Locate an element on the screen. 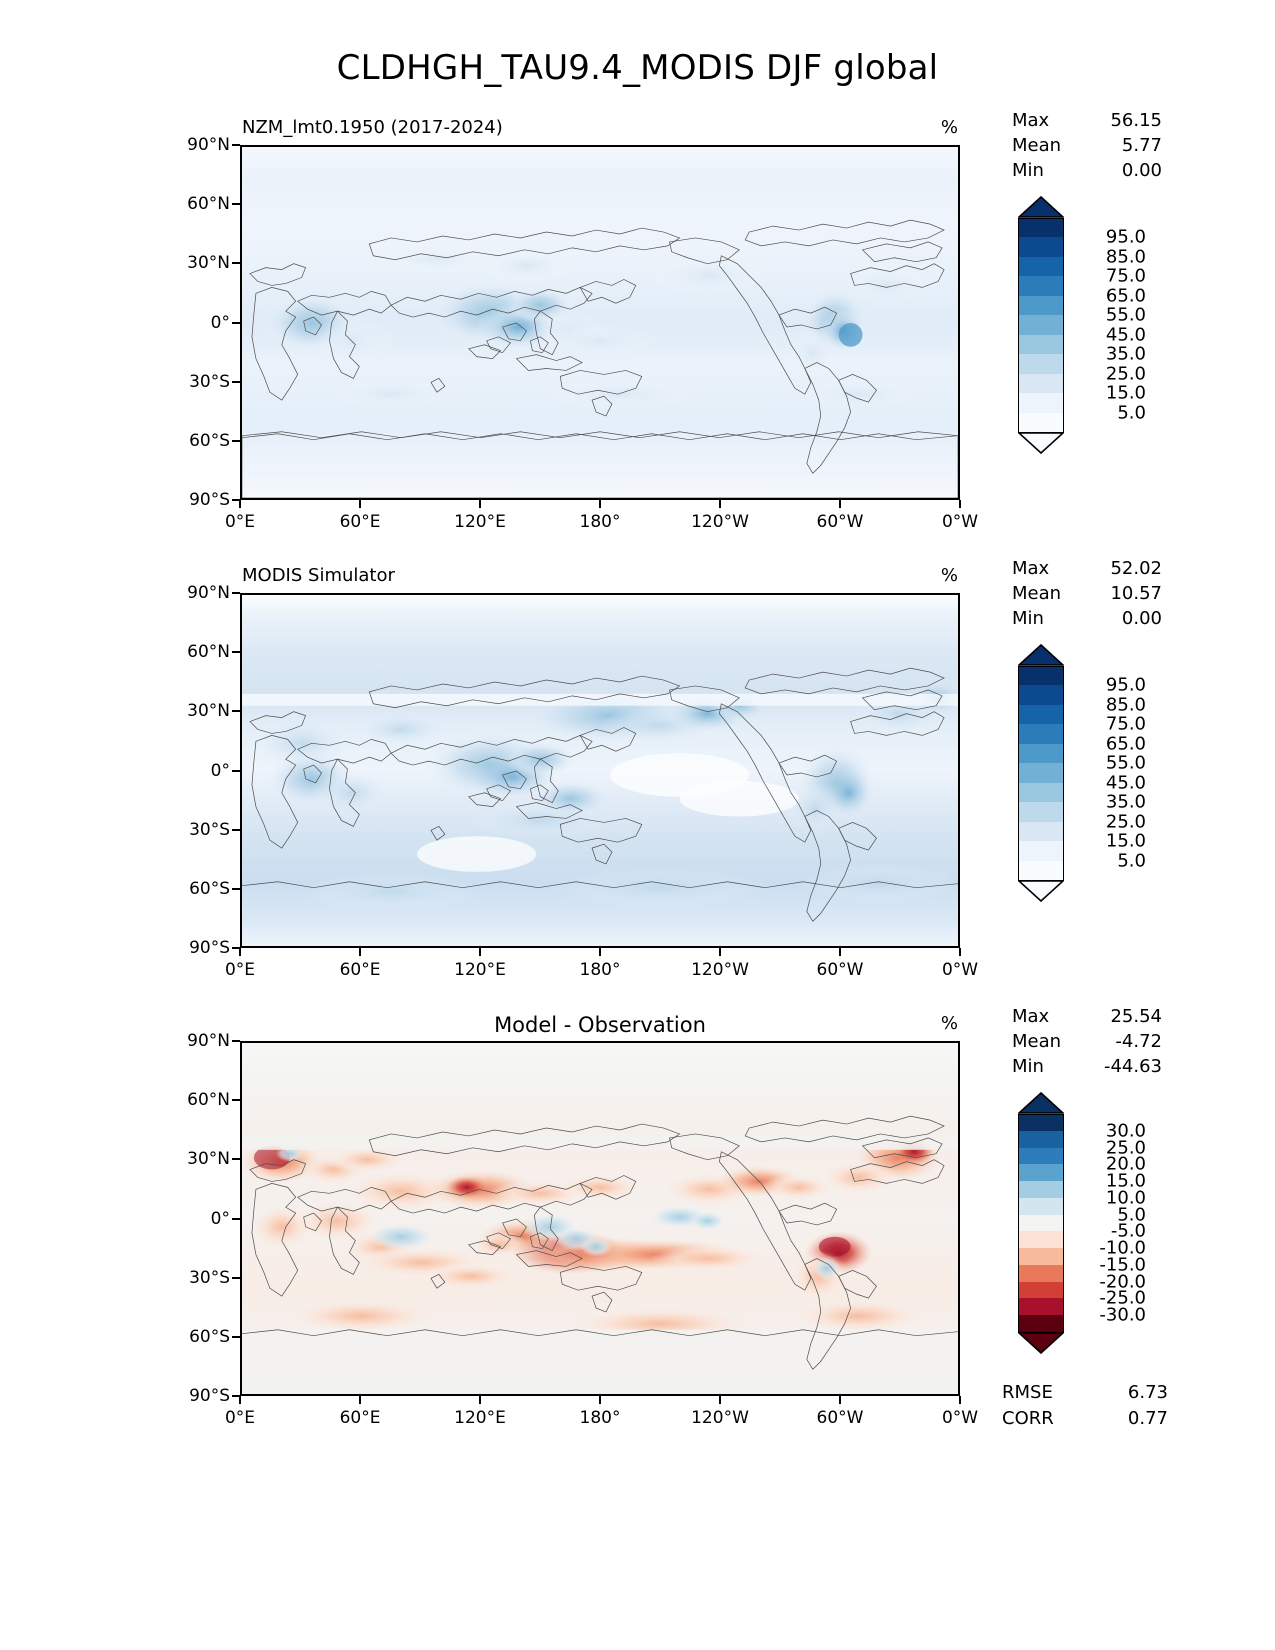 This screenshot has width=1275, height=1650. panel-header: MODIS Simulator % is located at coordinates (600, 577).